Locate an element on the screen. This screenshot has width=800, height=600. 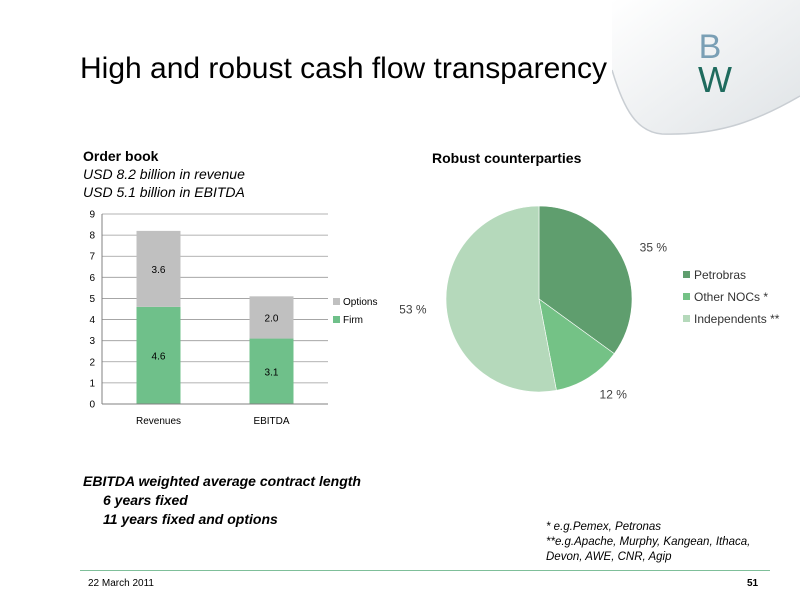
legend-swatch-firm is located at coordinates (336, 319).